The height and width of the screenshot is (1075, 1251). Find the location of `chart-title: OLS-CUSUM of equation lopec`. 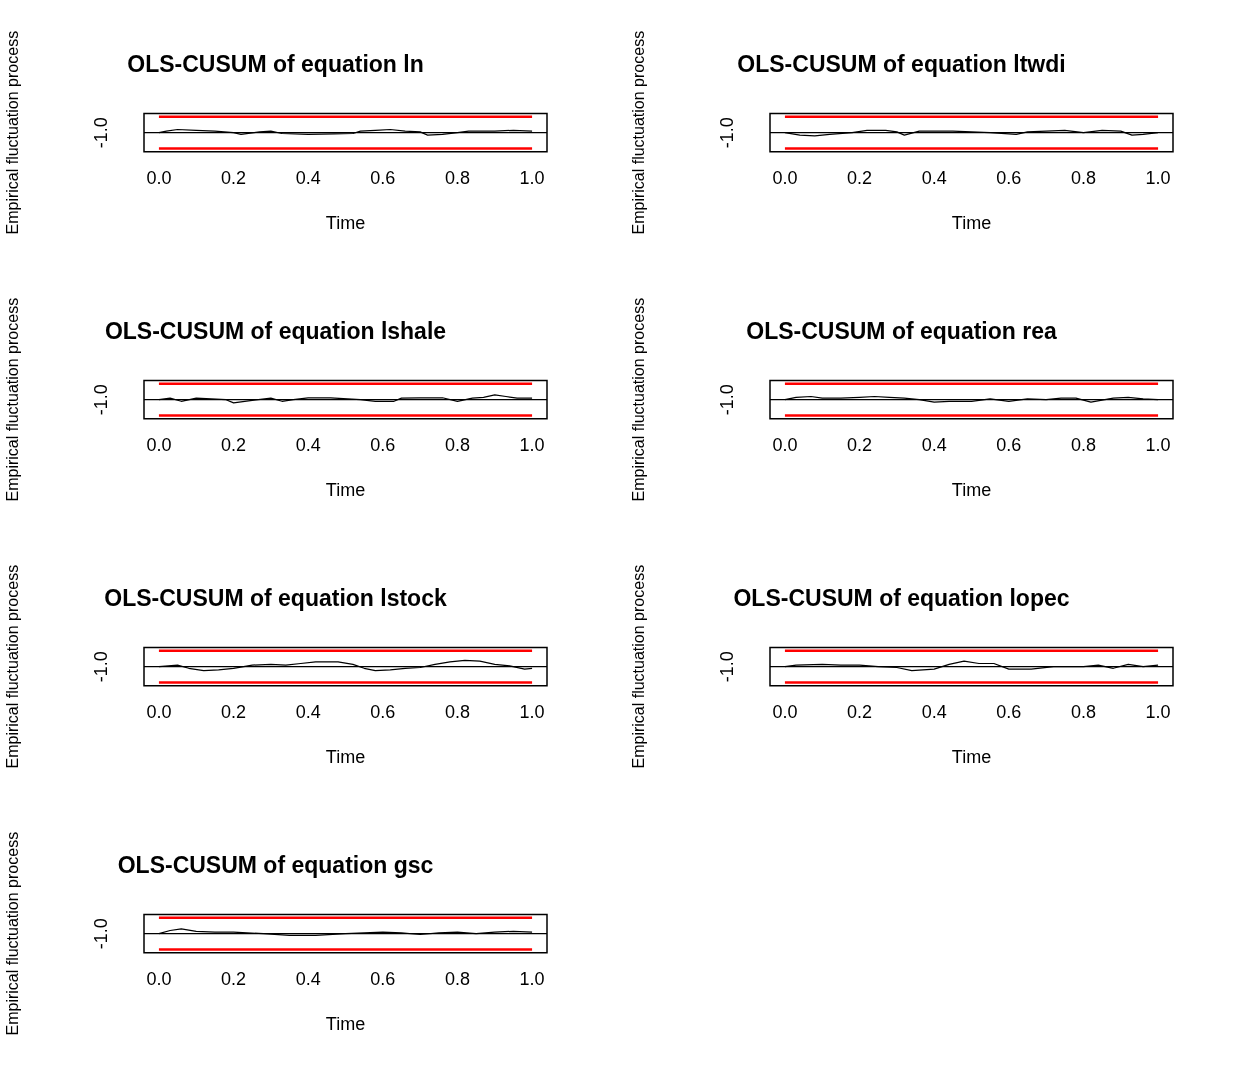

chart-title: OLS-CUSUM of equation lopec is located at coordinates (901, 598).